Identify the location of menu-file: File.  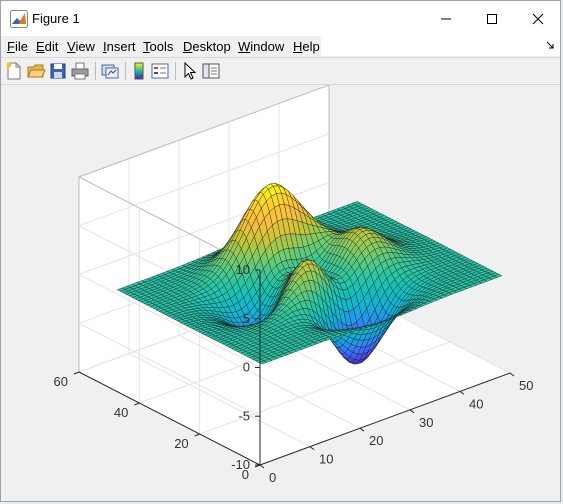
(17, 46).